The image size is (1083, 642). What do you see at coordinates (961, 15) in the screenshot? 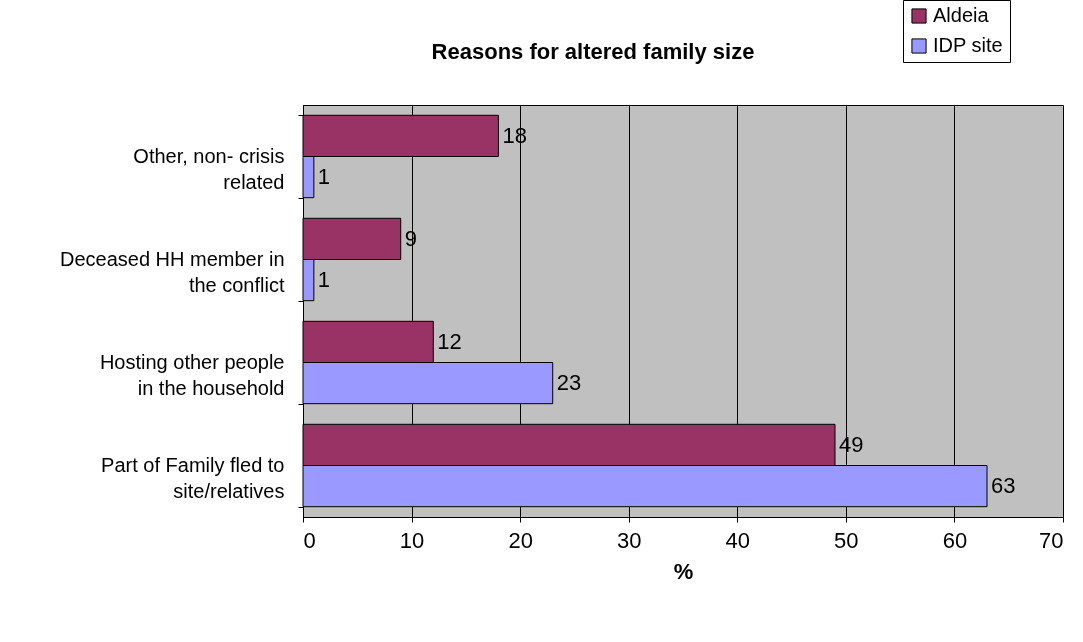
I see `legend-label: Aldeia` at bounding box center [961, 15].